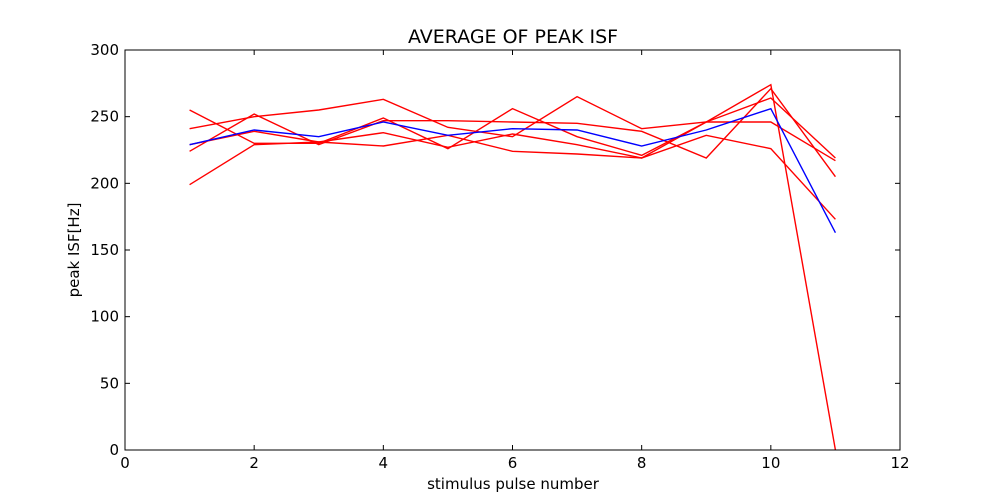 This screenshot has height=500, width=1000. Describe the element at coordinates (642, 463) in the screenshot. I see `x-tick-label: 8` at that location.